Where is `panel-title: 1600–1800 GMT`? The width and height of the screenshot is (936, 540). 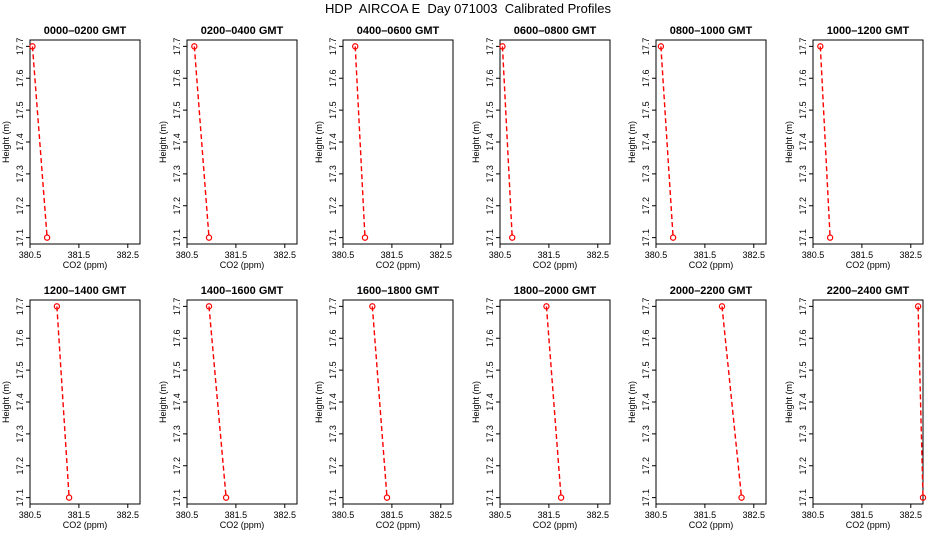
panel-title: 1600–1800 GMT is located at coordinates (398, 291).